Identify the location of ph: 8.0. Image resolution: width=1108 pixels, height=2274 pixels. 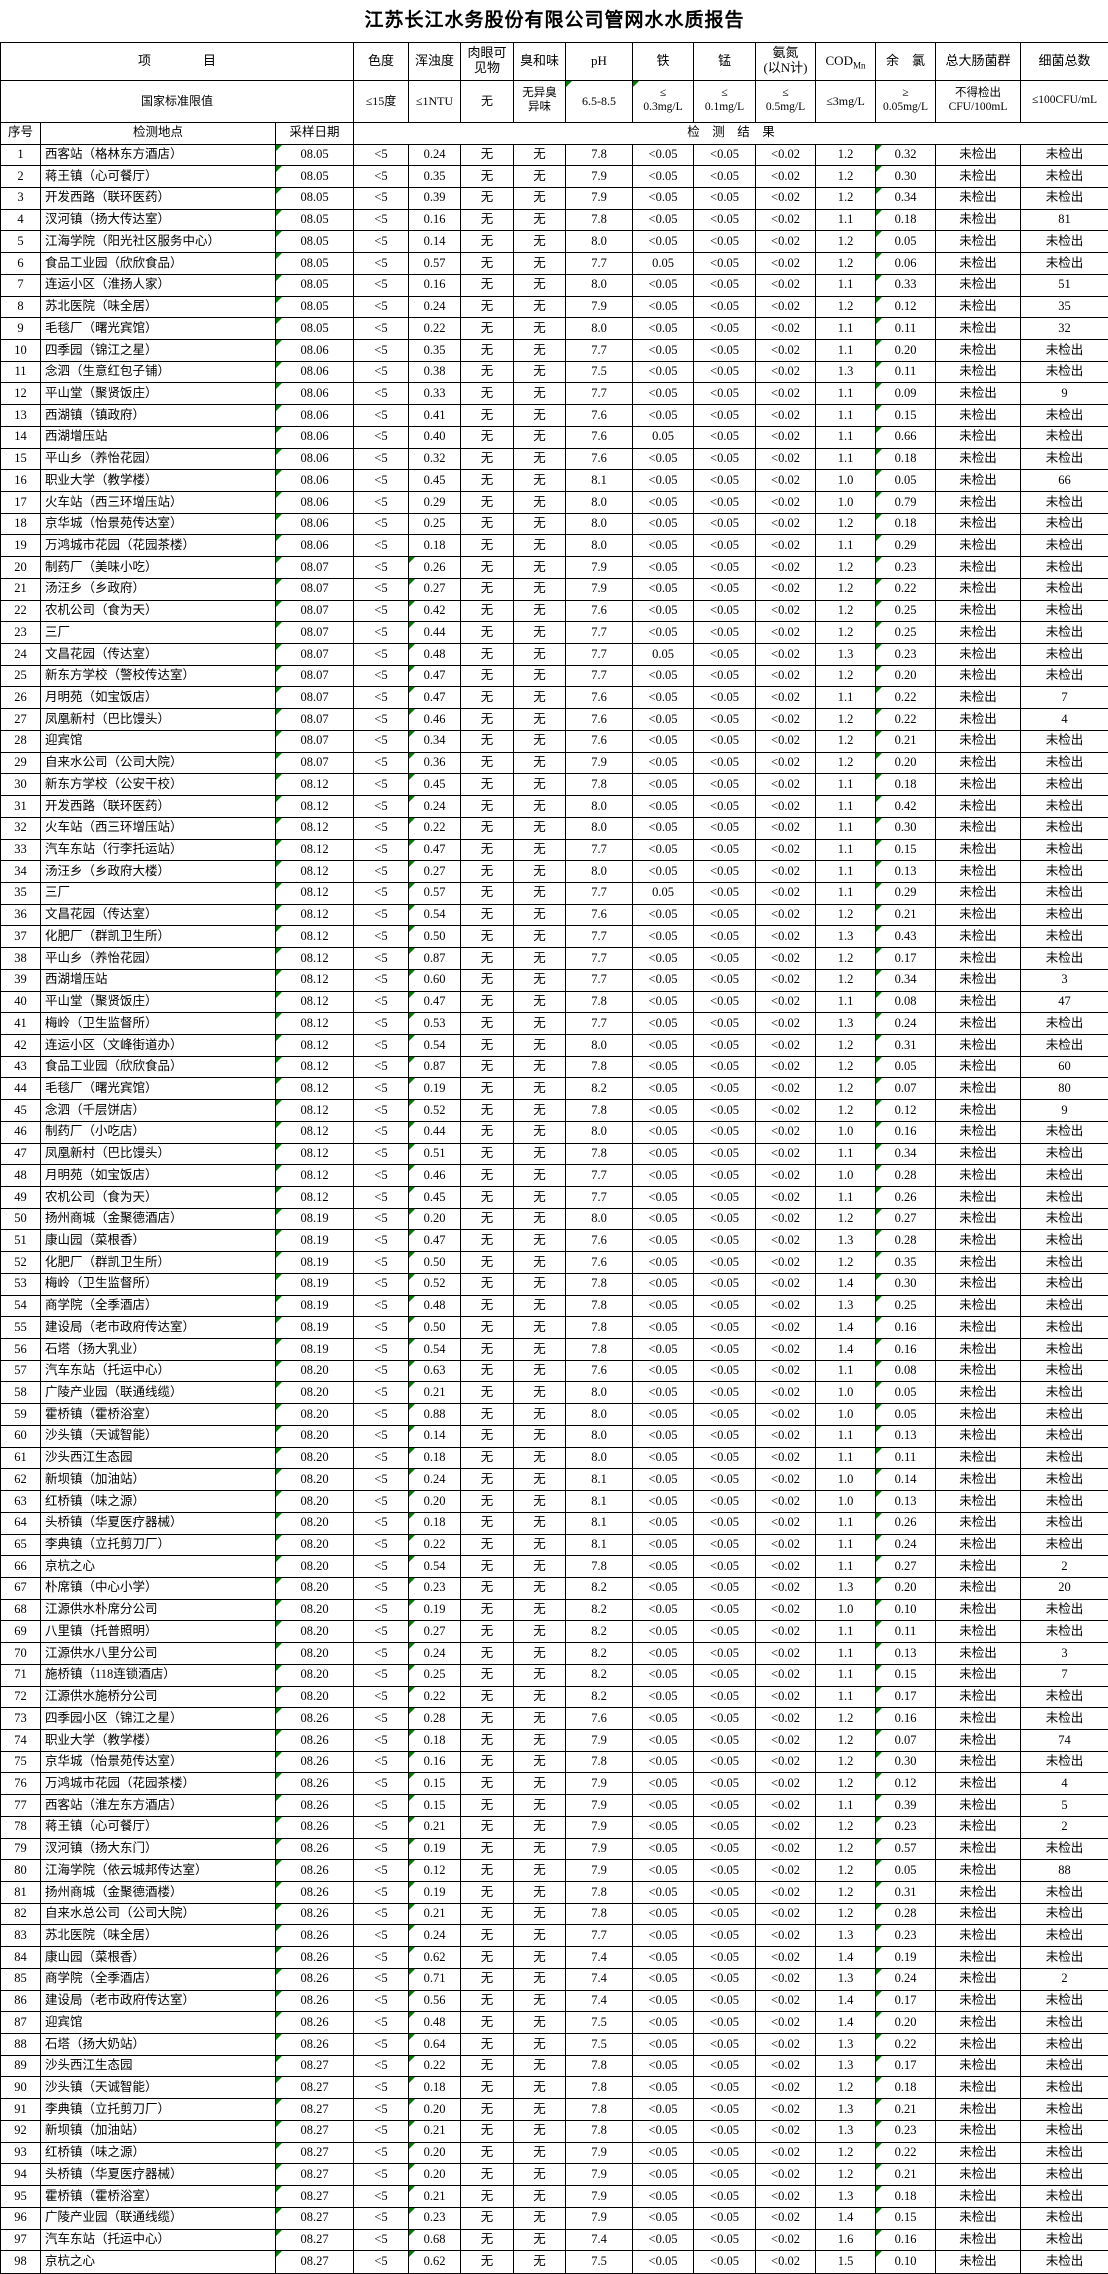
(599, 1436).